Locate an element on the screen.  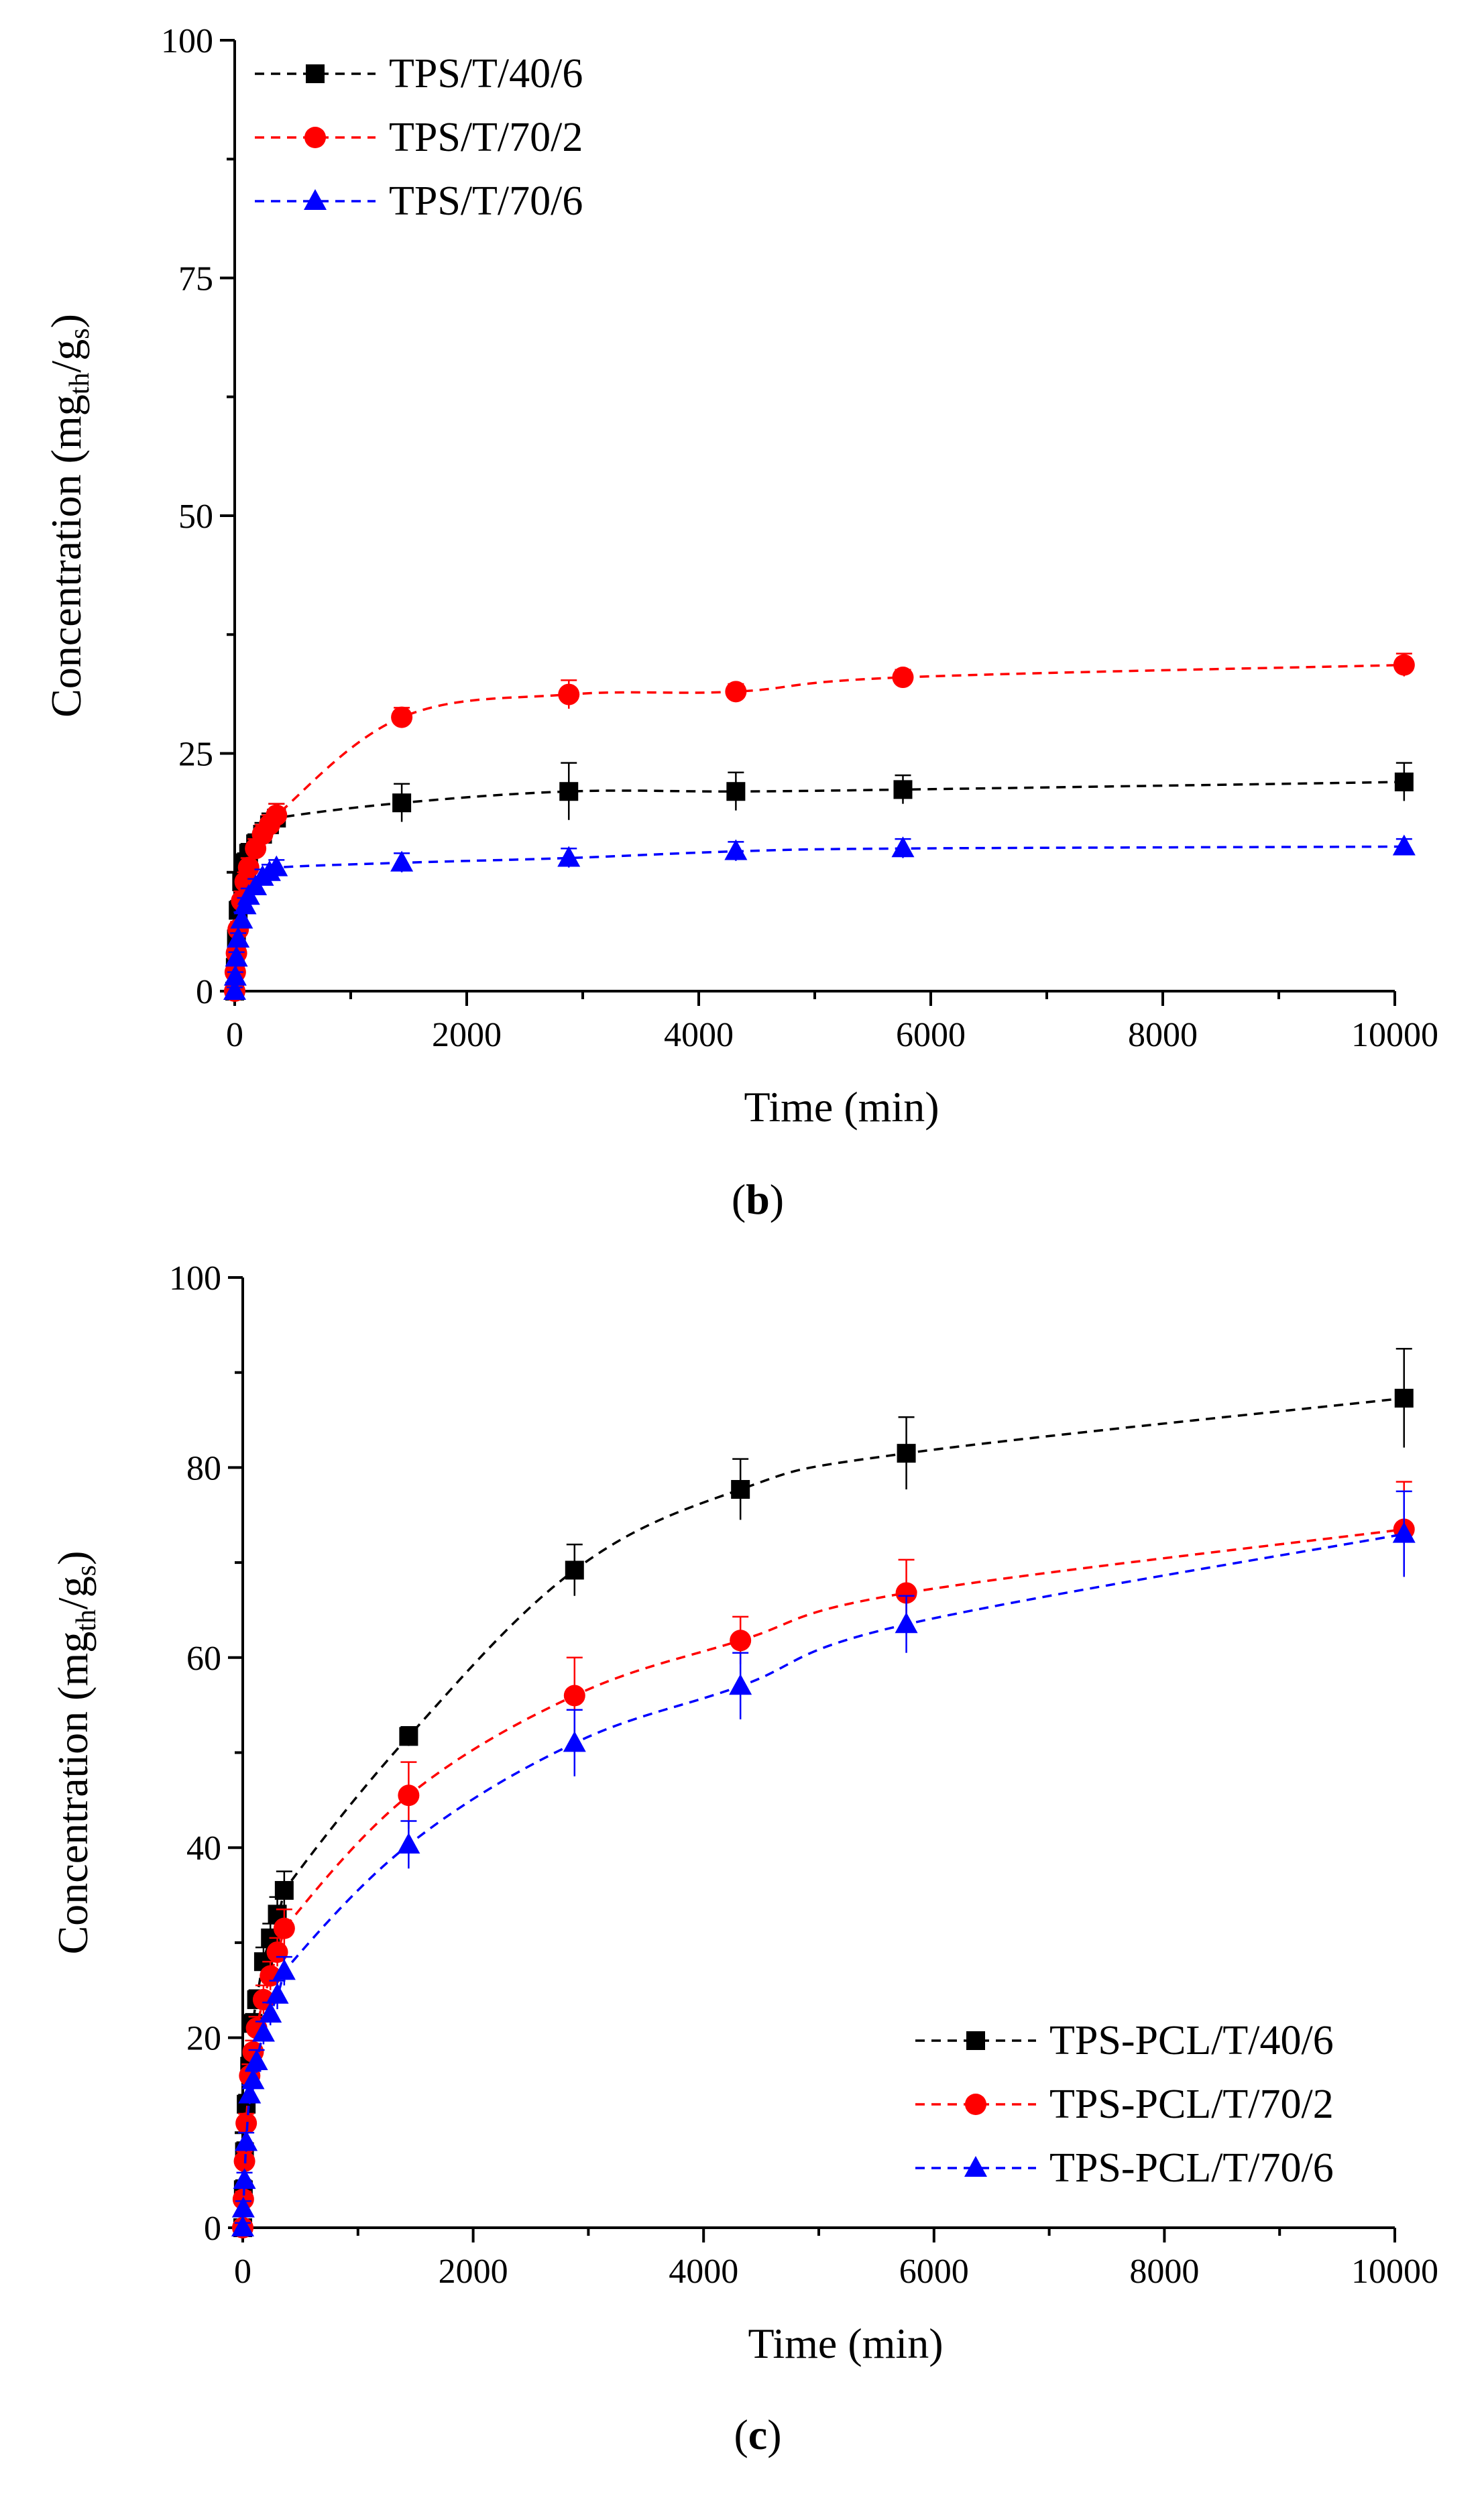
chart-b-y-axis-title-mid: /g is located at coordinates (66, 356).